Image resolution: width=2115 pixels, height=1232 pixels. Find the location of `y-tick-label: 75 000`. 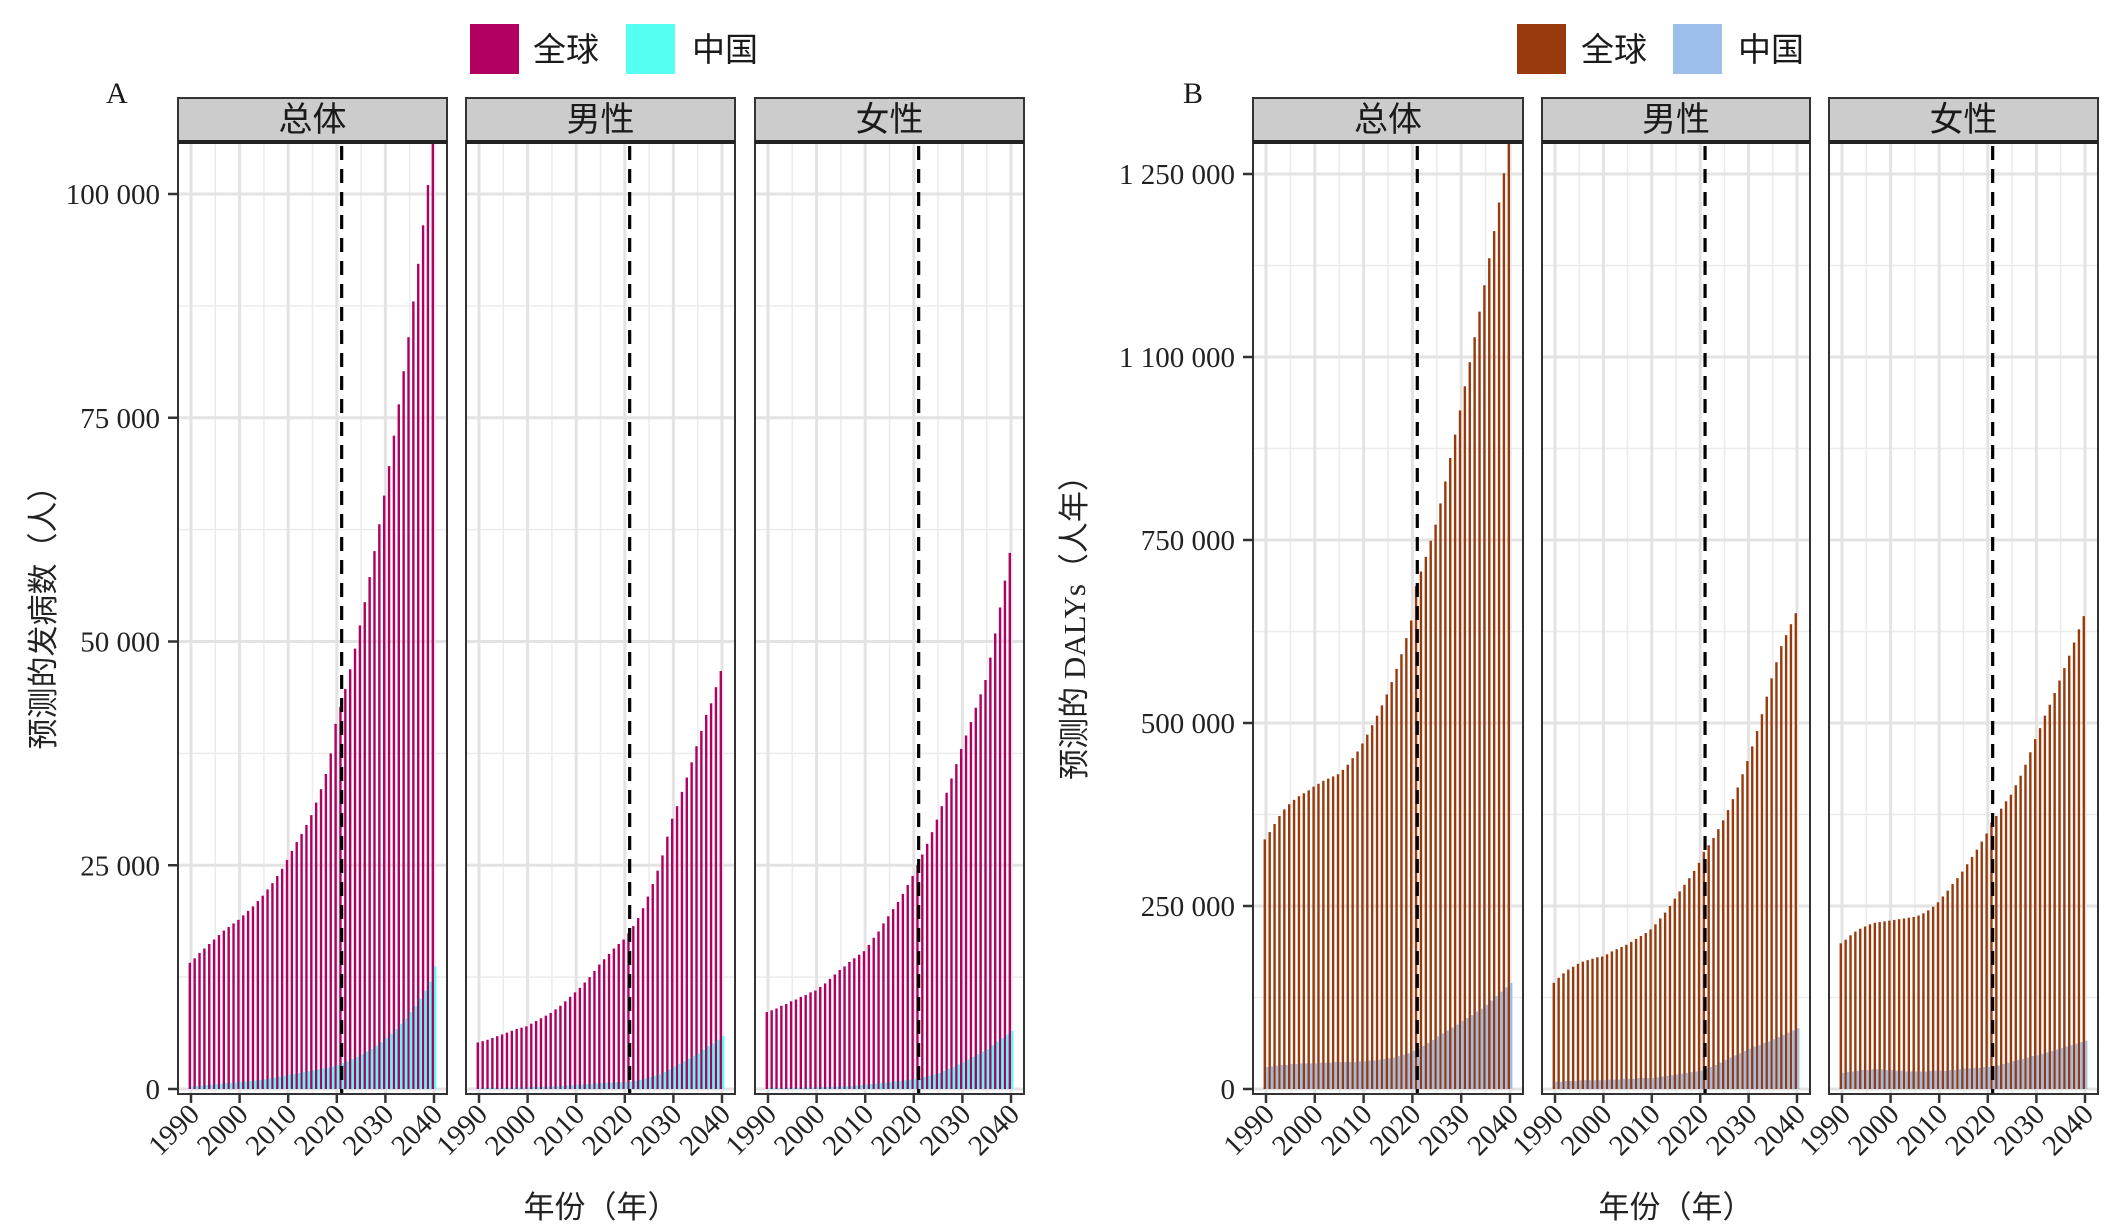

y-tick-label: 75 000 is located at coordinates (120, 419).